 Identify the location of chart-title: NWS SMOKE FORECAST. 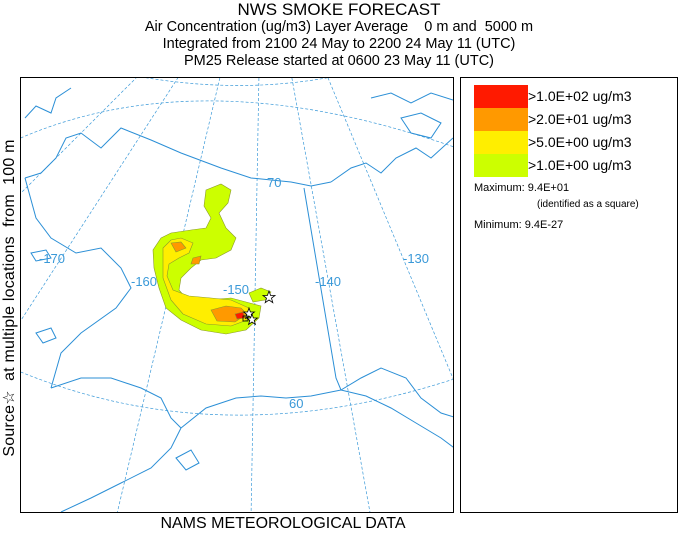
(339, 9).